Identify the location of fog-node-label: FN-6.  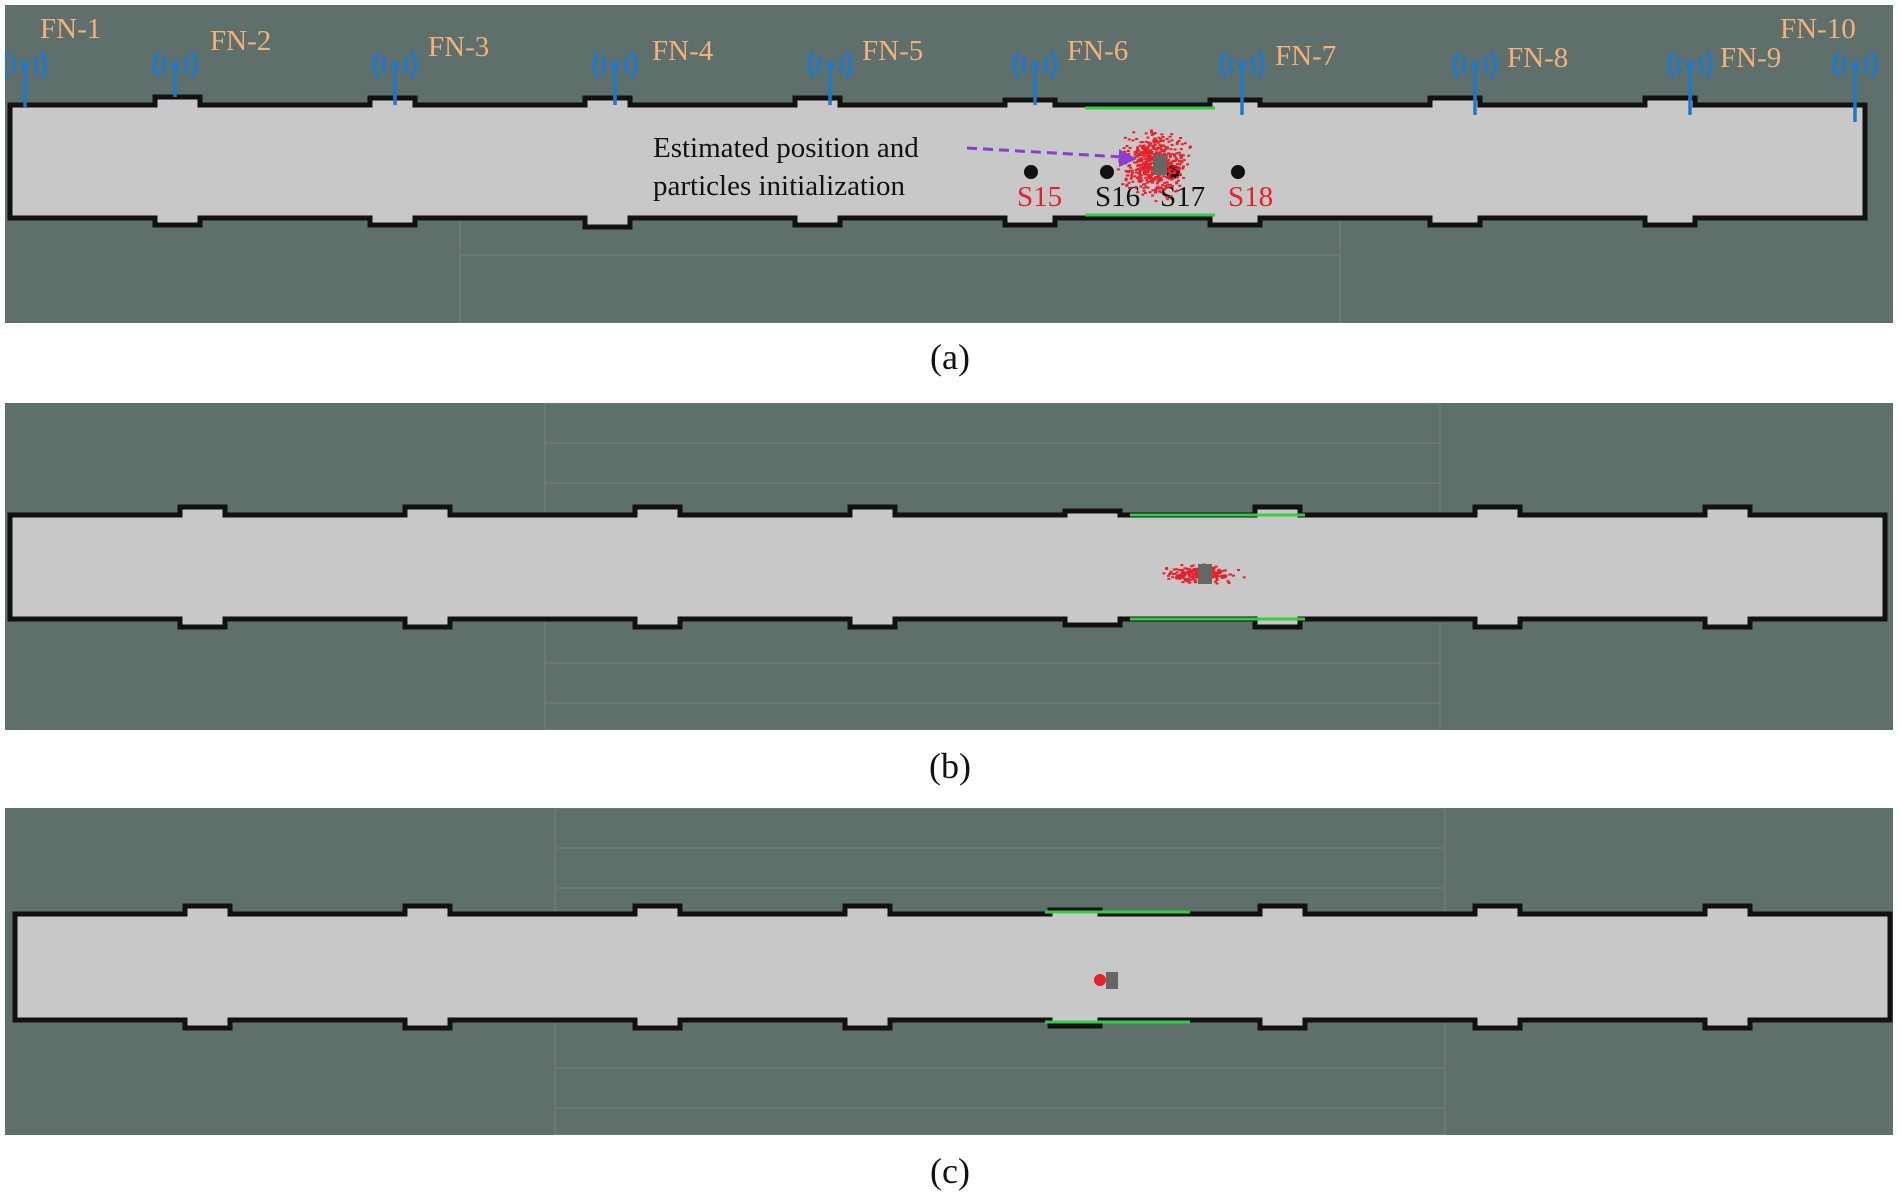
(1097, 51).